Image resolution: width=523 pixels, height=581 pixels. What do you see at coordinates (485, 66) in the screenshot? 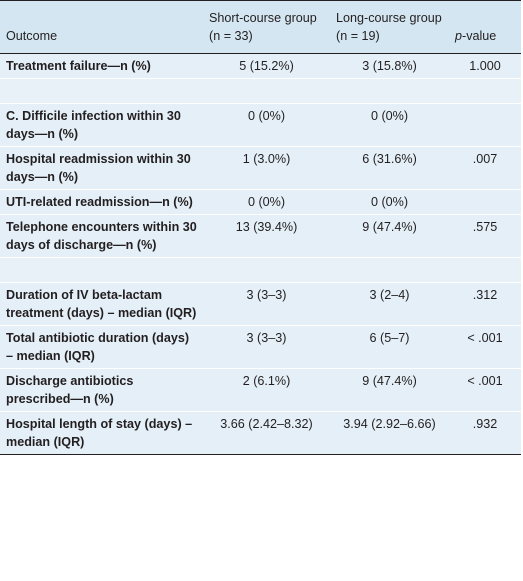
I see `p-value: 1.000` at bounding box center [485, 66].